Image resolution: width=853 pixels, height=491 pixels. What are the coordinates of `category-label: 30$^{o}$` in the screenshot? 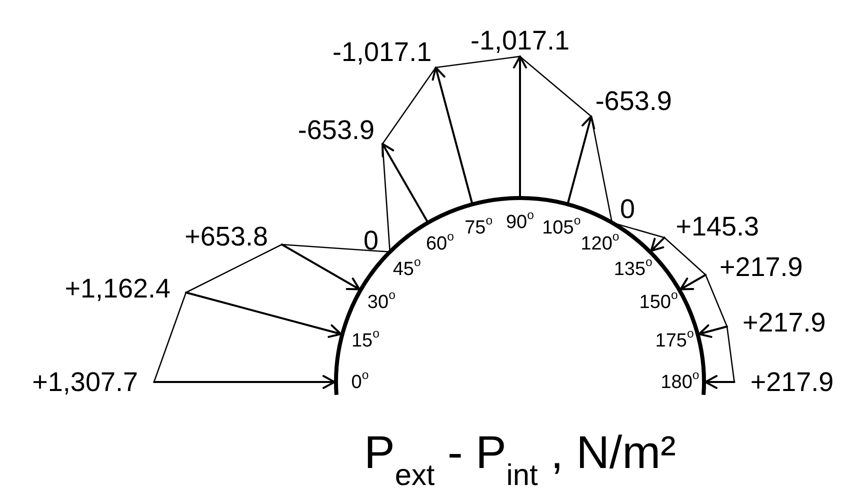 It's located at (381, 300).